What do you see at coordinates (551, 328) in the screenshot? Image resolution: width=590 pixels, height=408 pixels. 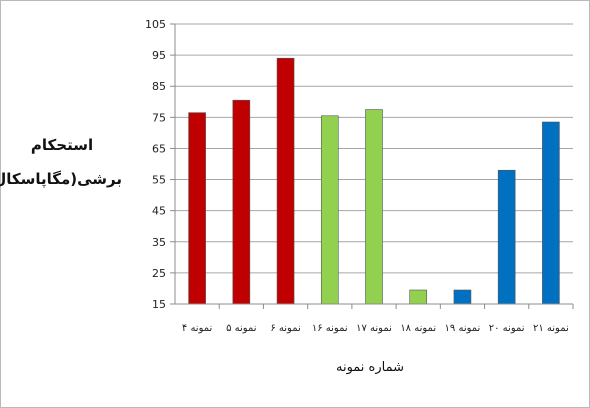 I see `x-tick-label: نمونه ۲۱` at bounding box center [551, 328].